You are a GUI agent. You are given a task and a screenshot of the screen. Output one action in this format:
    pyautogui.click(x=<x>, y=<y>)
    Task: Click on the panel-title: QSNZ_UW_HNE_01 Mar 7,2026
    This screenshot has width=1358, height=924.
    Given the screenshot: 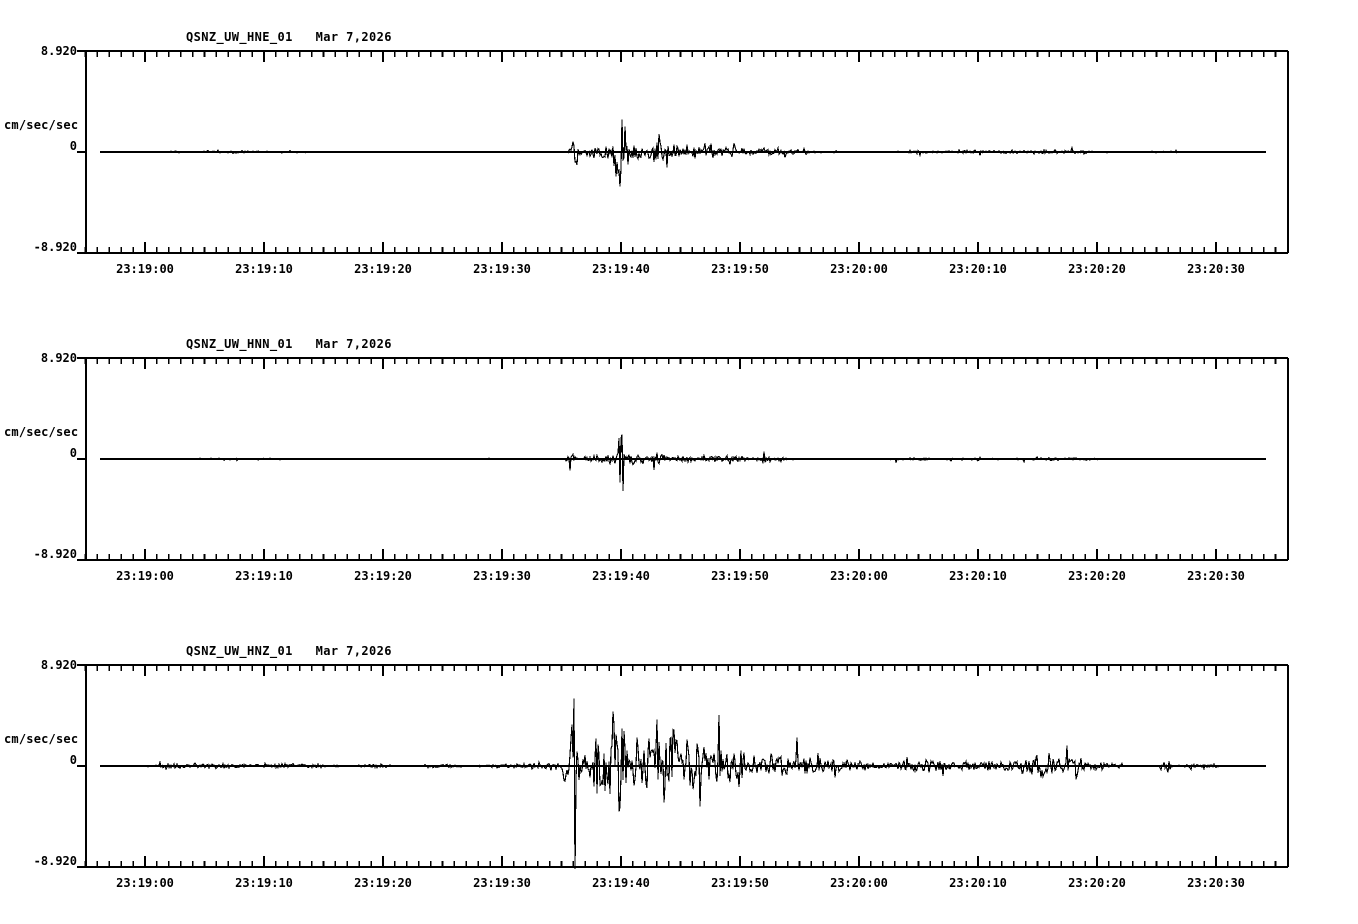 What is the action you would take?
    pyautogui.click(x=289, y=37)
    